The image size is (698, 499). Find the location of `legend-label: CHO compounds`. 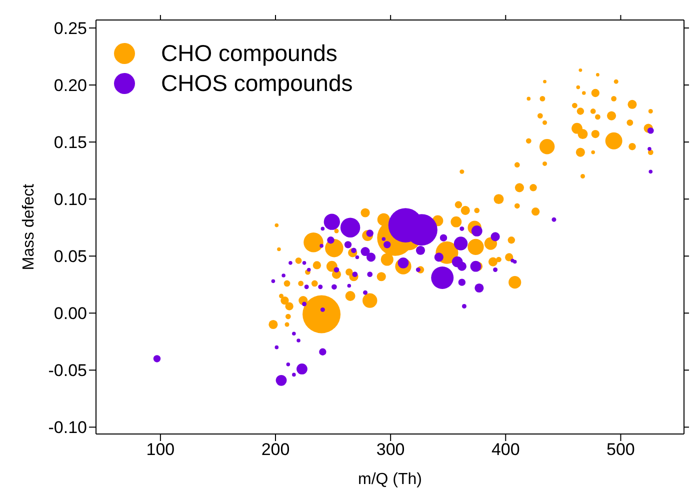

legend-label: CHO compounds is located at coordinates (249, 53).